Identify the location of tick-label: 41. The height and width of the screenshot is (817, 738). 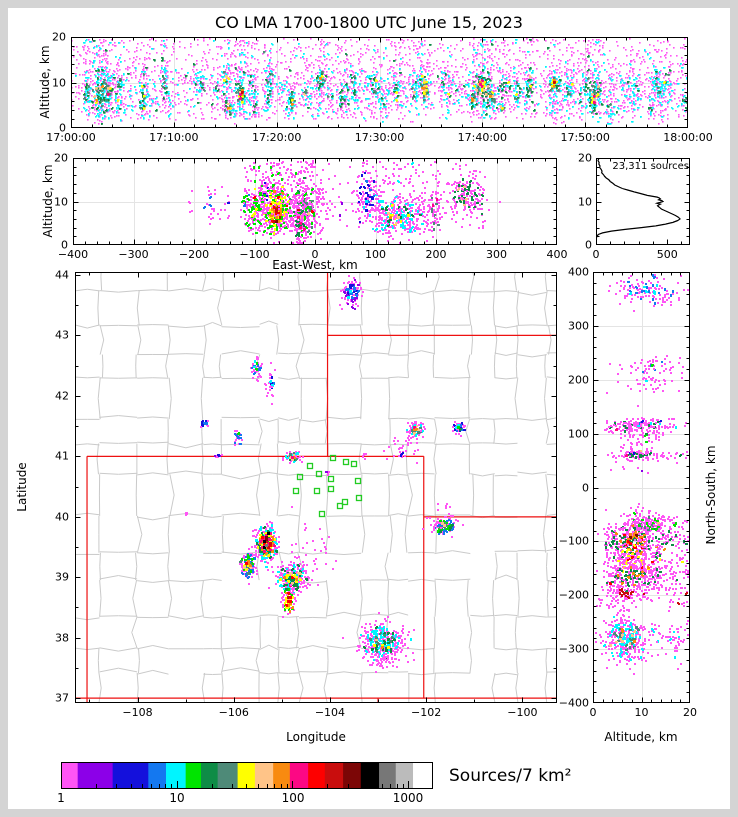
(62, 456).